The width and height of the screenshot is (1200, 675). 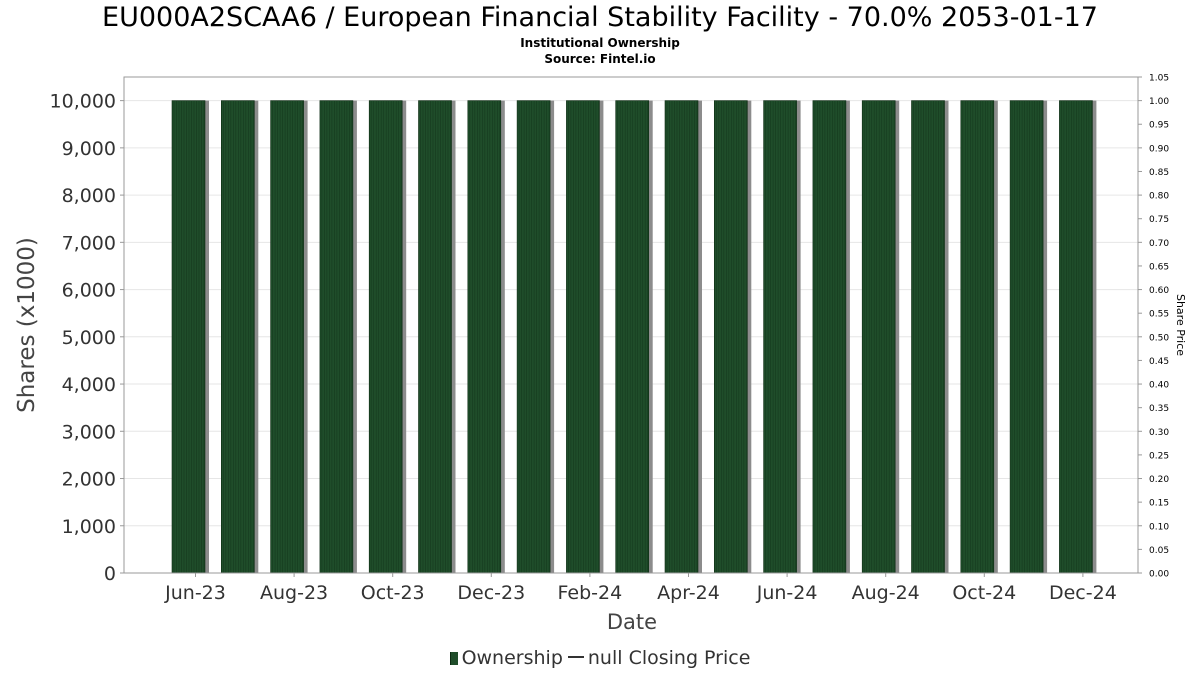 What do you see at coordinates (1083, 593) in the screenshot?
I see `x-tick-label: Dec-24` at bounding box center [1083, 593].